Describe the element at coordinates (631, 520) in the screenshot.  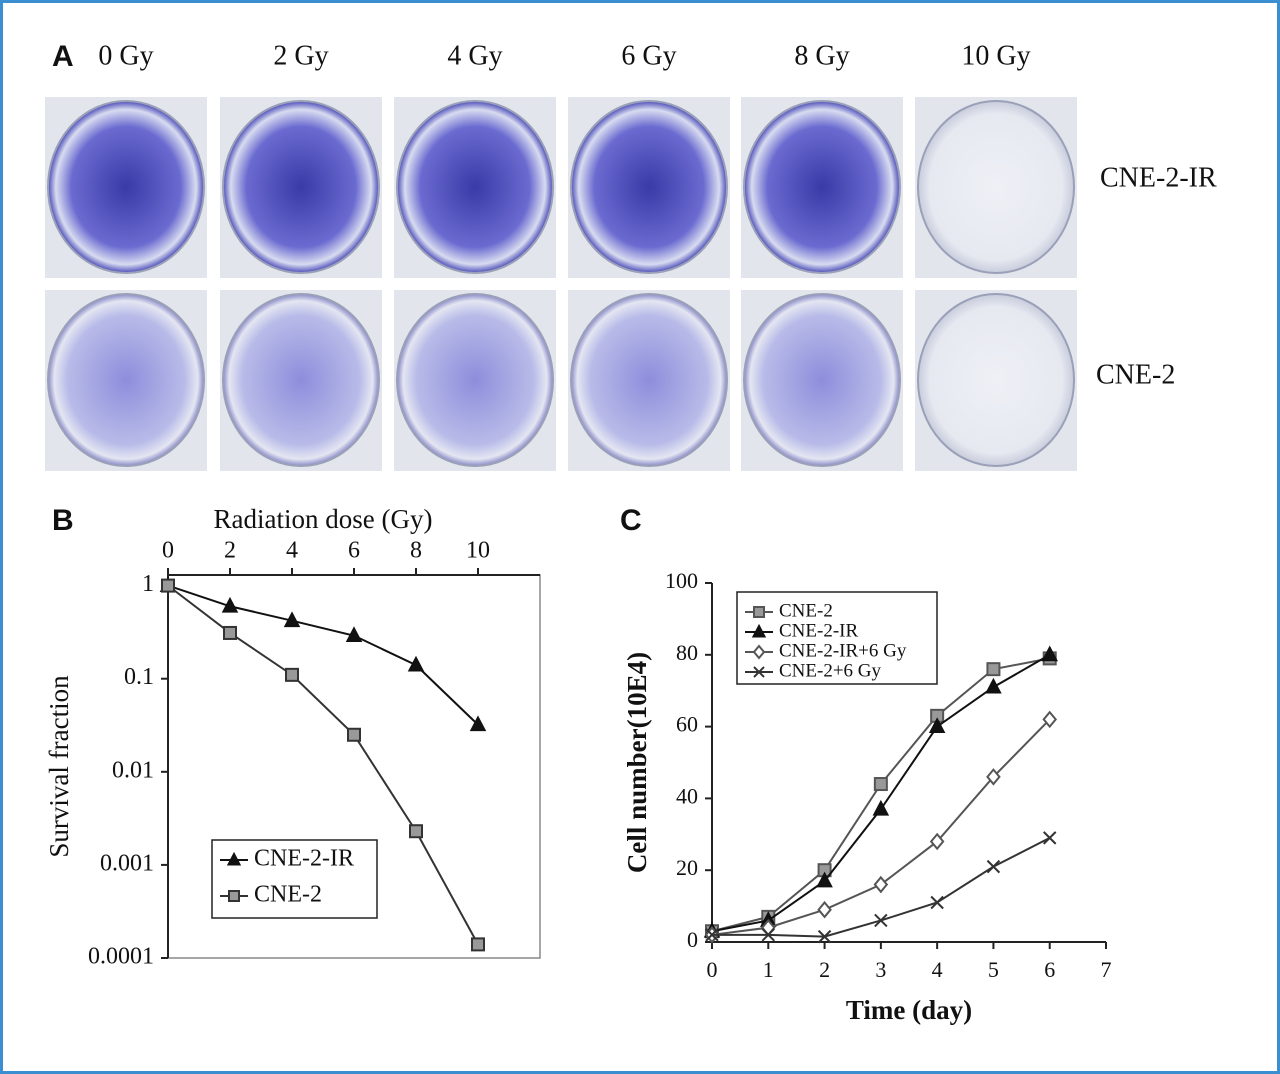
I see `panel-label: C` at that location.